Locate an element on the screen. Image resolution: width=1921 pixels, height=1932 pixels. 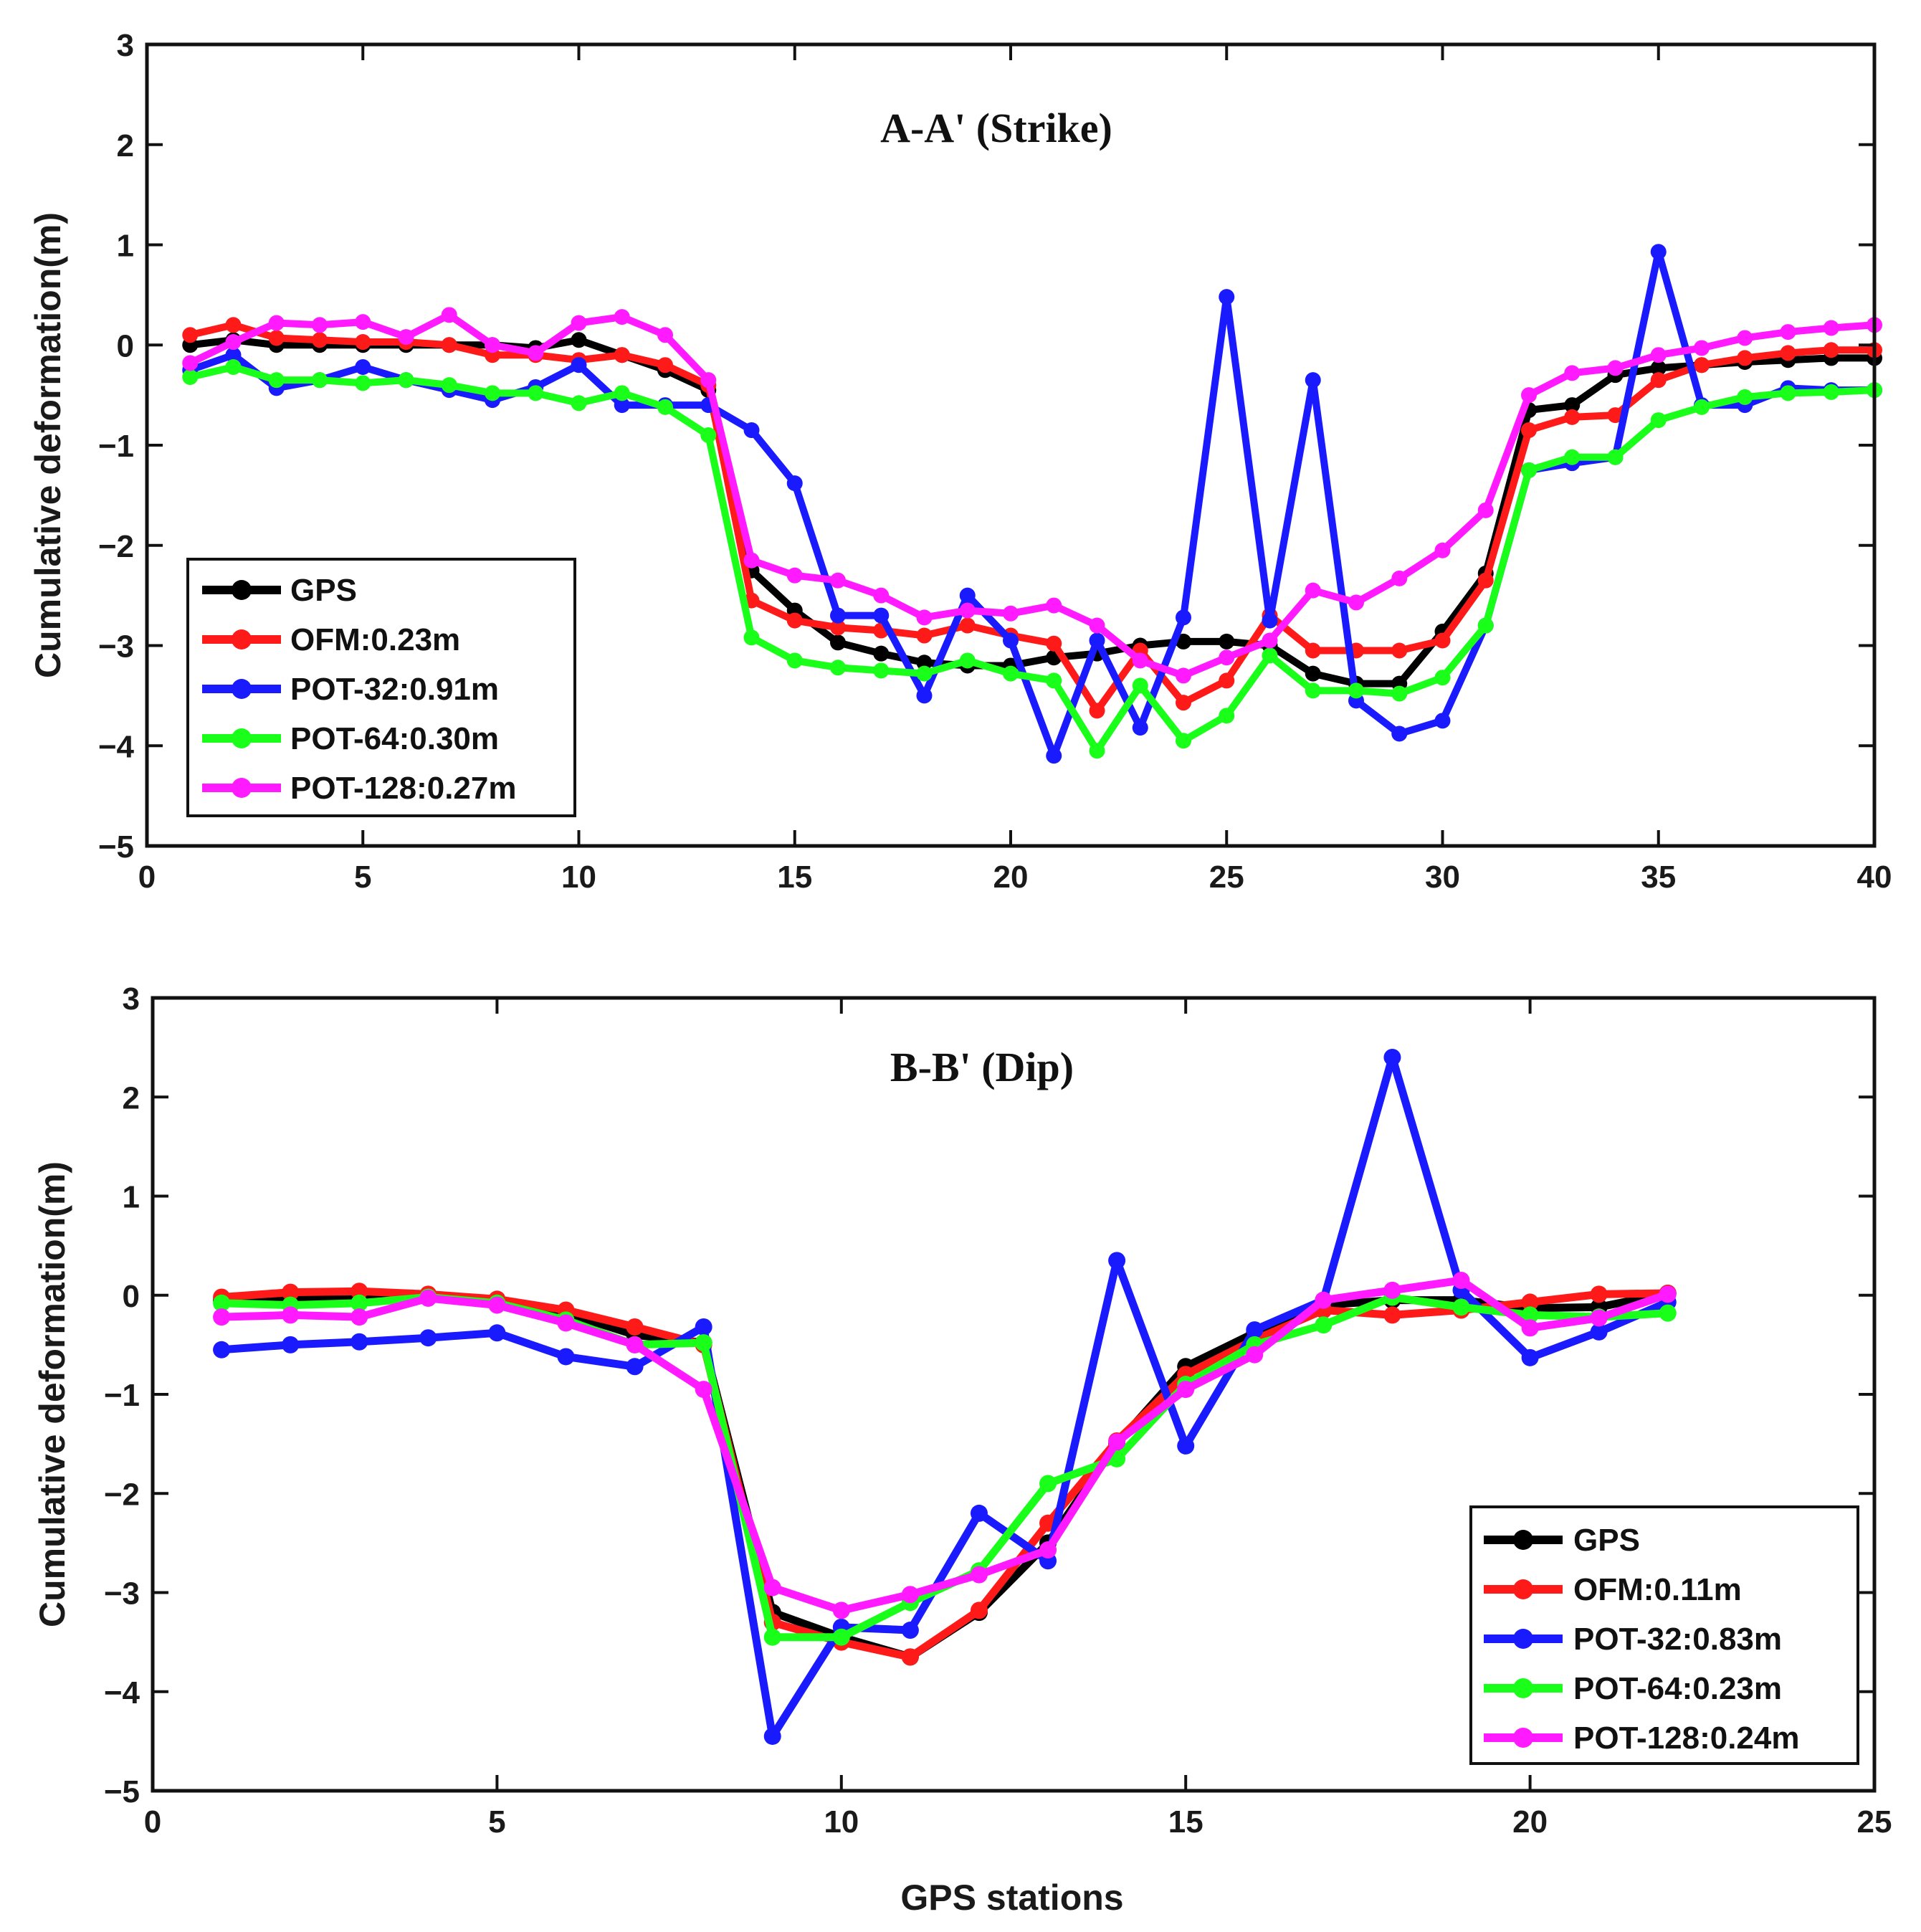
y-axis-label: Cumulative deformation(m) is located at coordinates (52, 1394).